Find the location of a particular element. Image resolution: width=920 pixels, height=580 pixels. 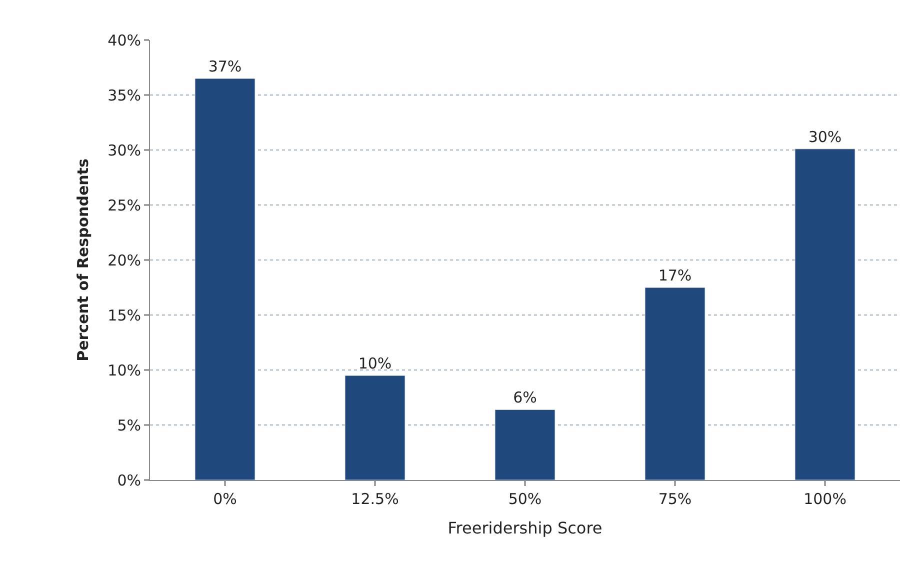

y-tick-label: 35% is located at coordinates (124, 95).